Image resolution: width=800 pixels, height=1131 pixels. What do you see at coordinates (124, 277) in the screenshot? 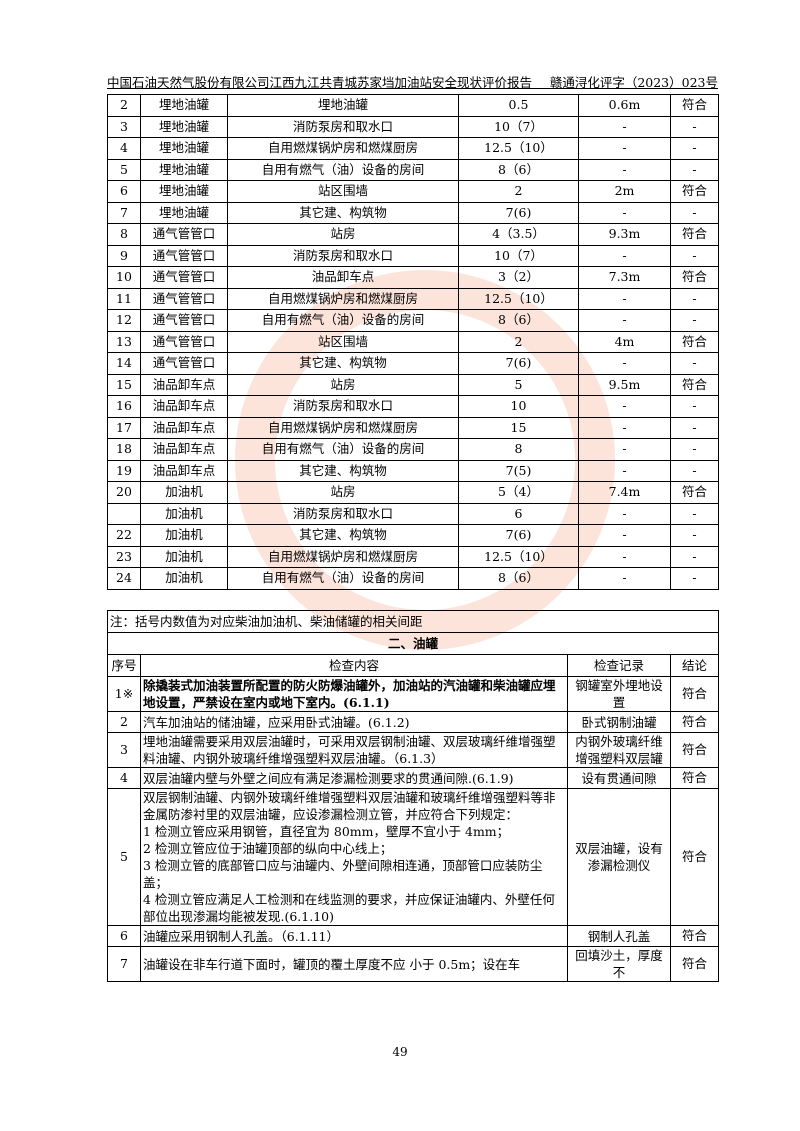
I see `row-number: 10` at bounding box center [124, 277].